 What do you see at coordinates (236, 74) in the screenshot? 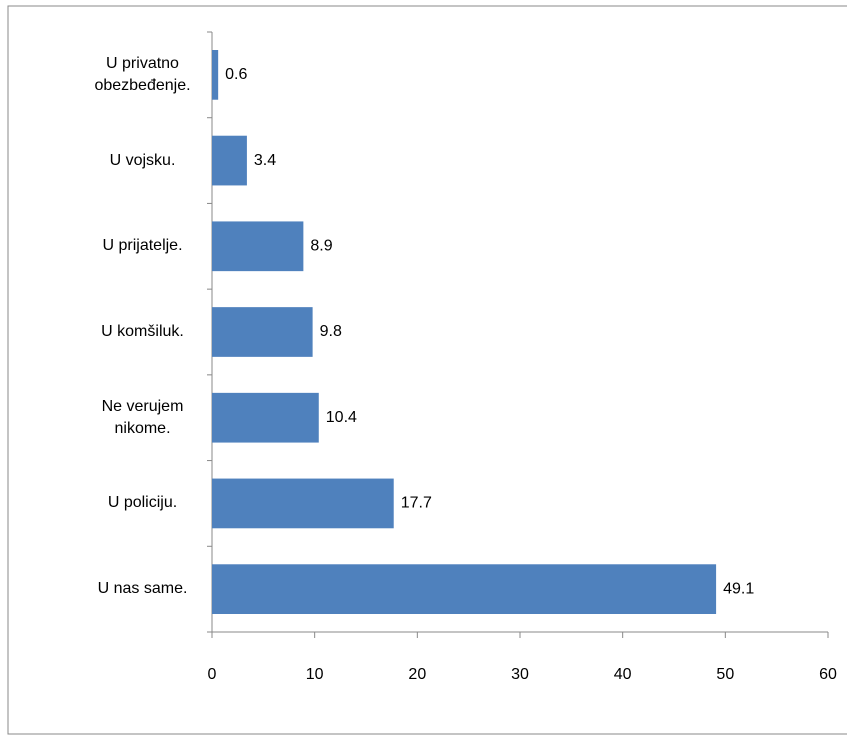
I see `value-label: 0.6` at bounding box center [236, 74].